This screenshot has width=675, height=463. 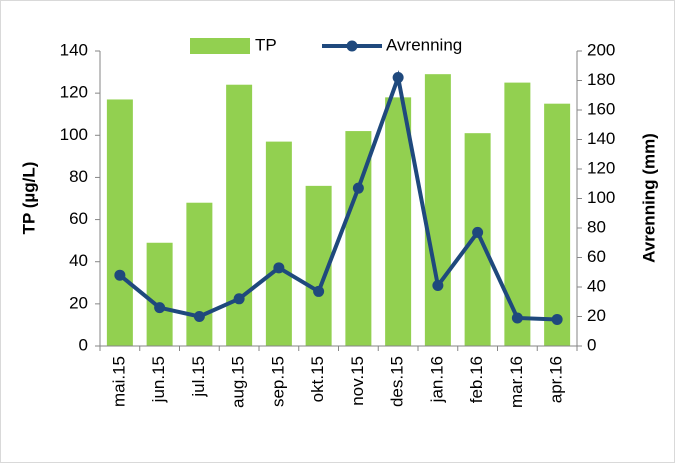 I want to click on y-axis-label: TP (µg/L), so click(x=28, y=198).